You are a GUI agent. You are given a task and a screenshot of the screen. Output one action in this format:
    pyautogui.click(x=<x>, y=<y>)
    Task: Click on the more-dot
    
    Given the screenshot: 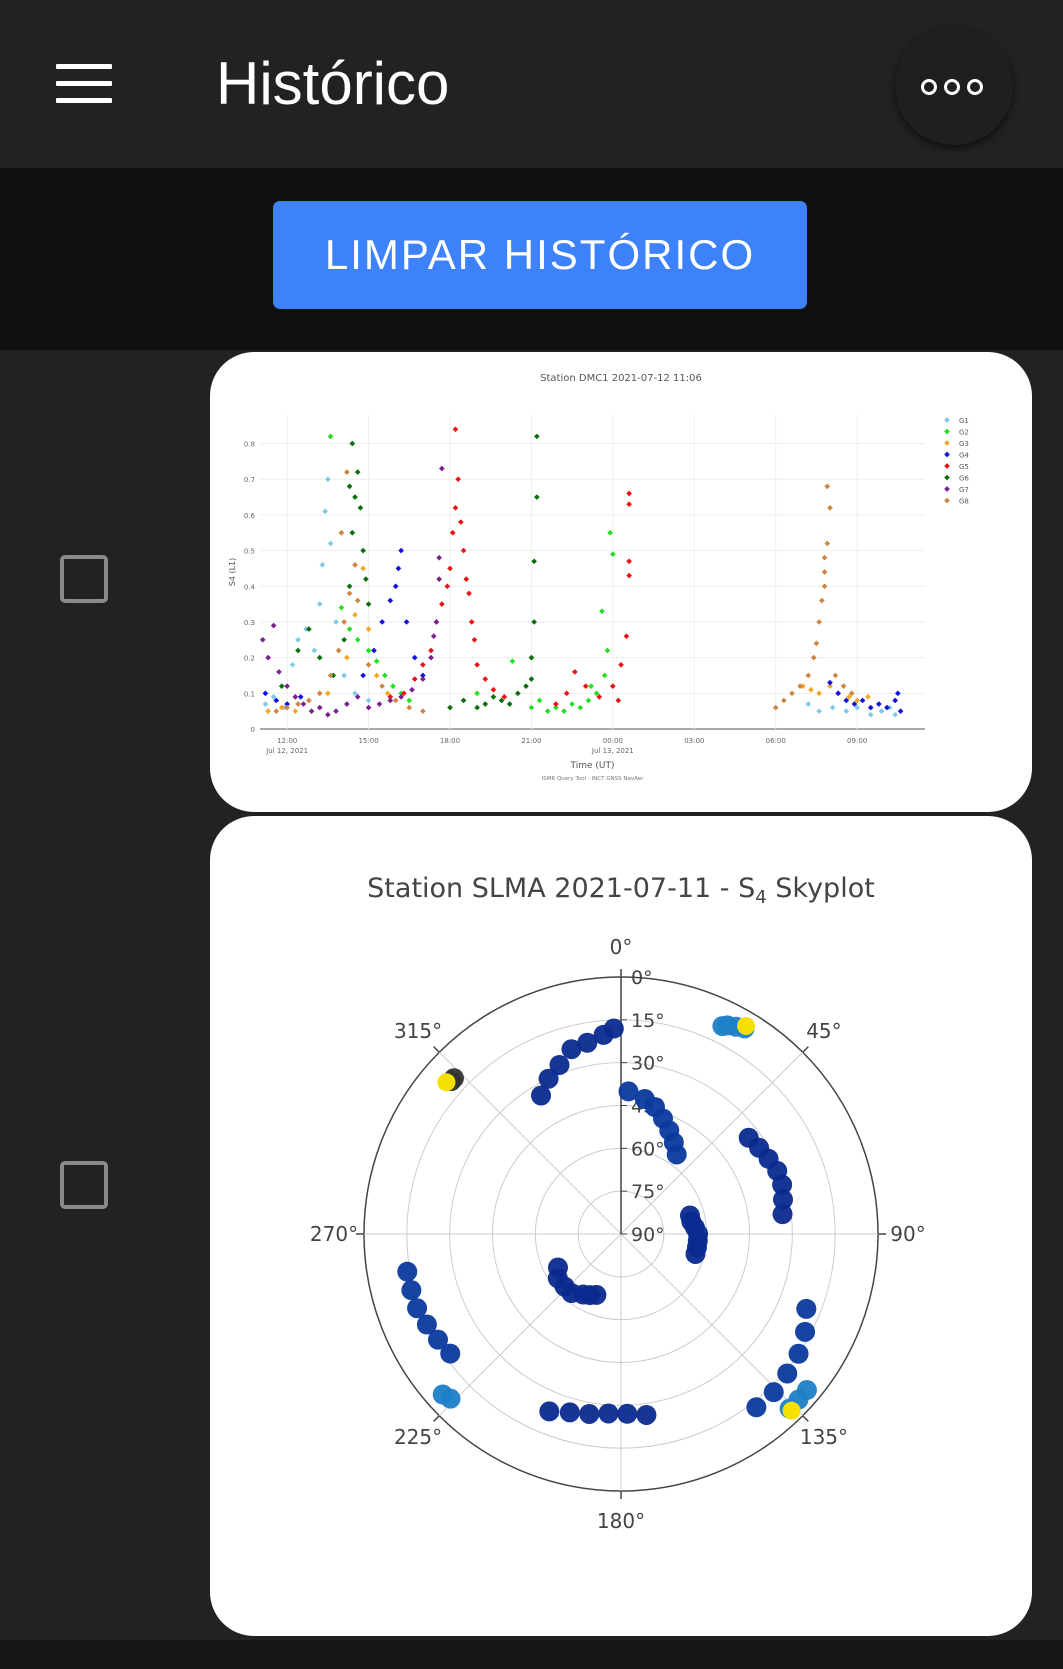 What is the action you would take?
    pyautogui.click(x=952, y=87)
    